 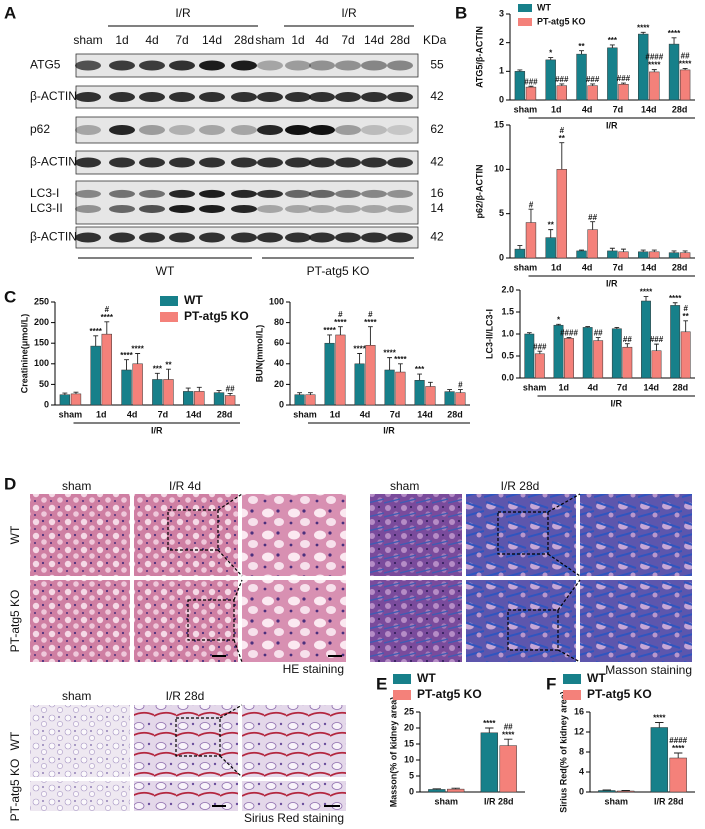 What do you see at coordinates (15, 740) in the screenshot?
I see `row-label: WT` at bounding box center [15, 740].